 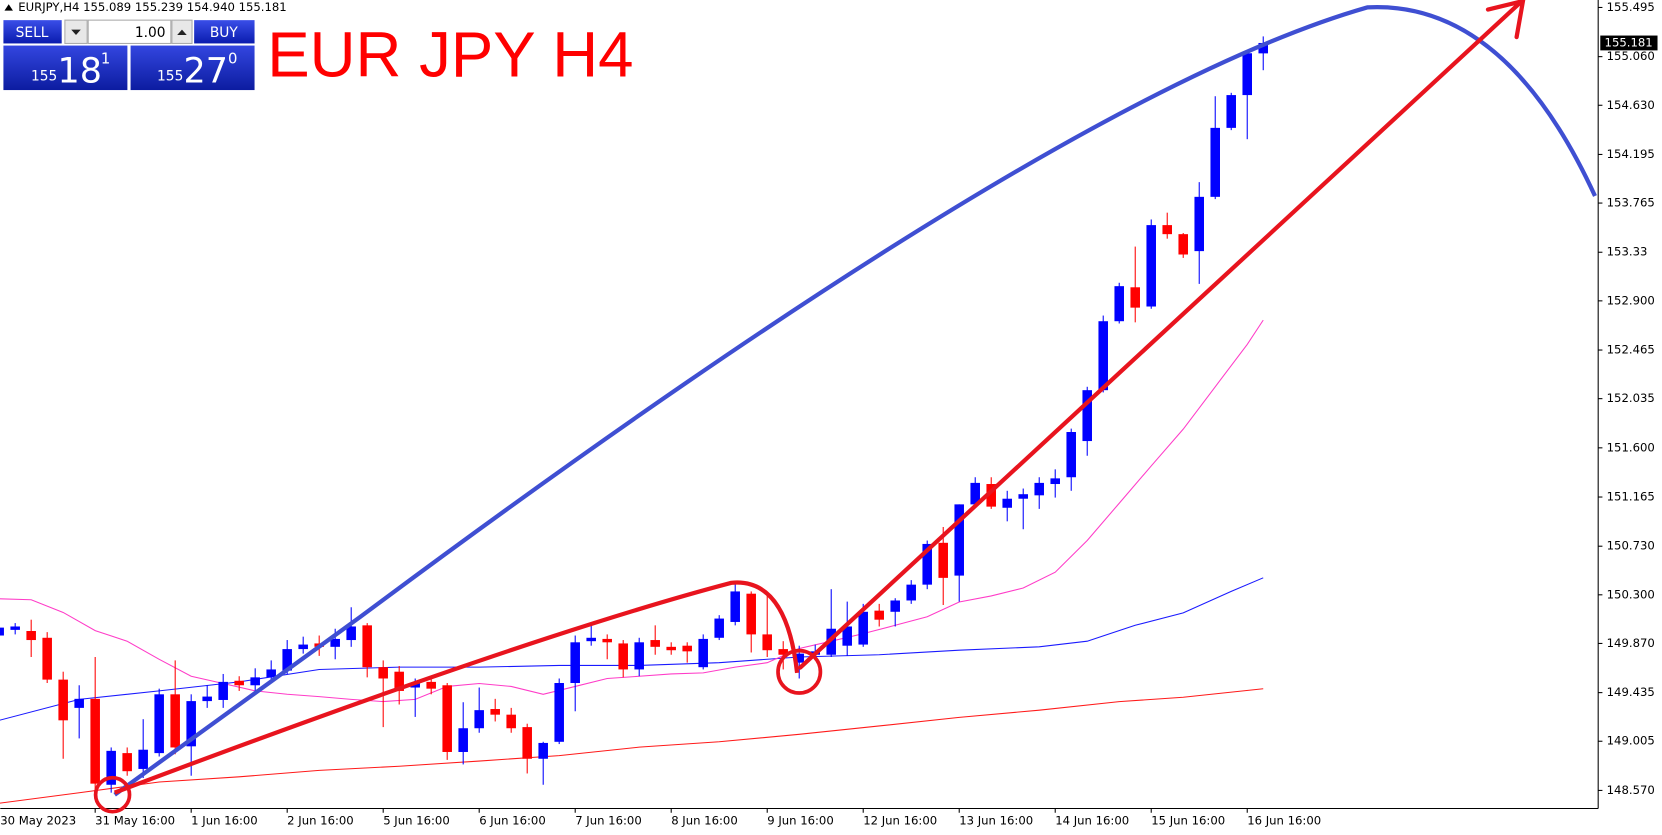 I want to click on last-price-label: 155.181, so click(x=1629, y=42).